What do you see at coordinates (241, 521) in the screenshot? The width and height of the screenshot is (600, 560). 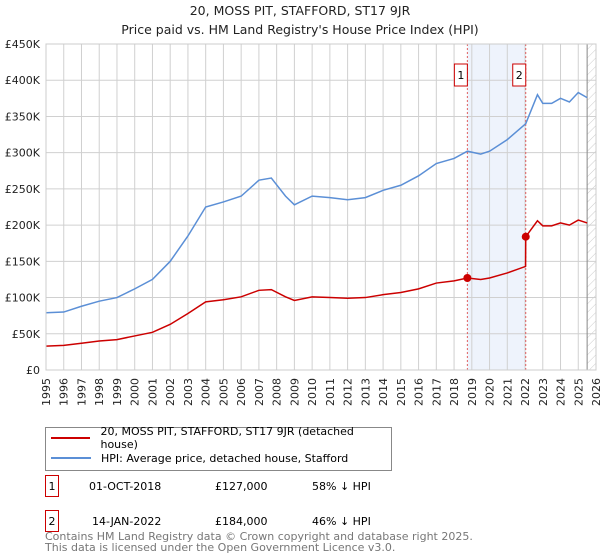 I see `transaction-price: £184,000` at bounding box center [241, 521].